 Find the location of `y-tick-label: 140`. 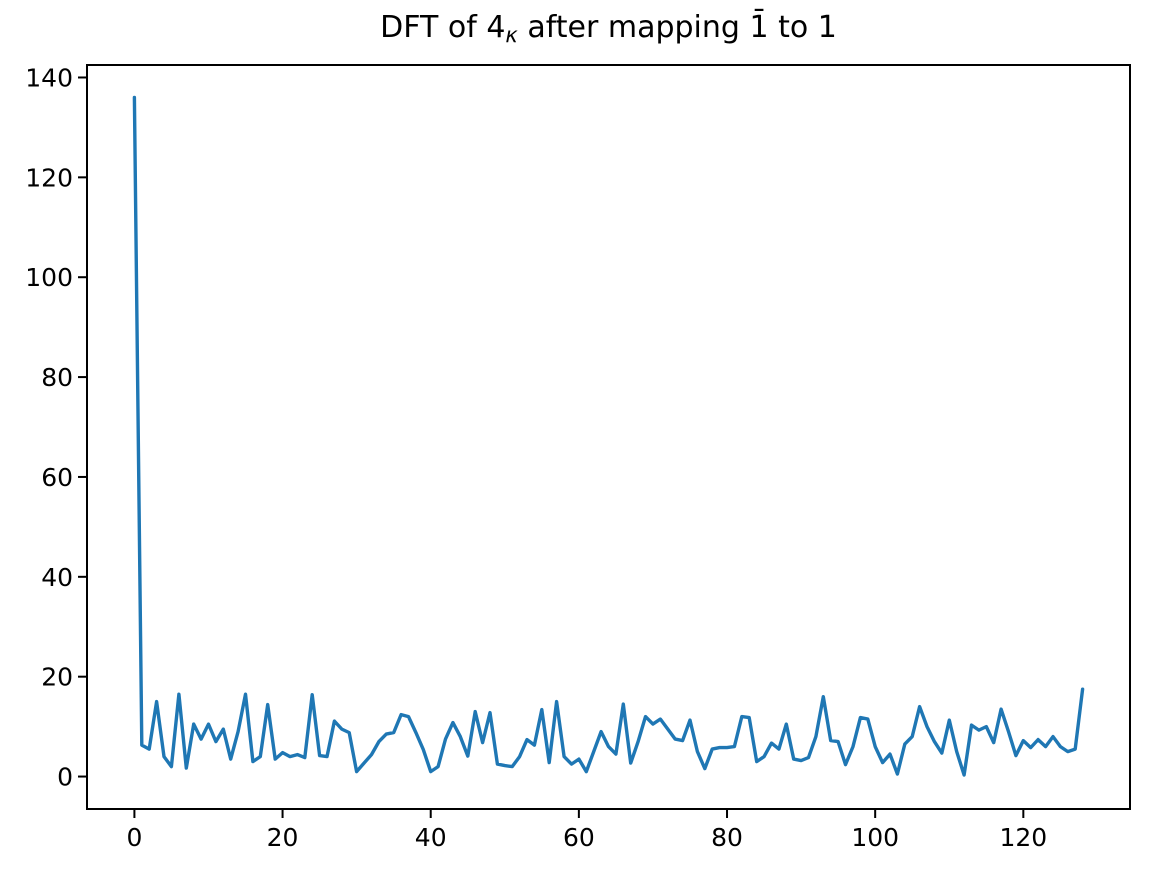

y-tick-label: 140 is located at coordinates (49, 77).